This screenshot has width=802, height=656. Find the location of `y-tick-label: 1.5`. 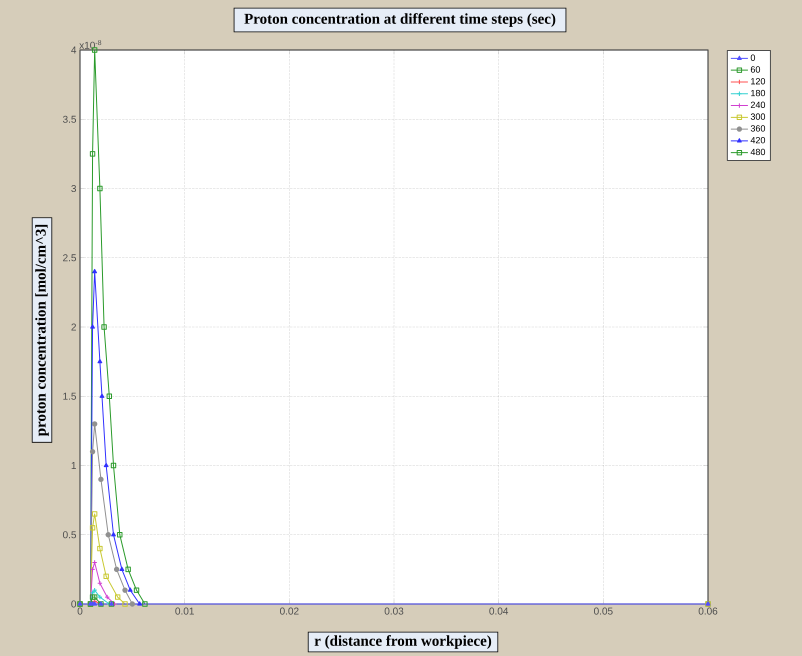

y-tick-label: 1.5 is located at coordinates (69, 396).